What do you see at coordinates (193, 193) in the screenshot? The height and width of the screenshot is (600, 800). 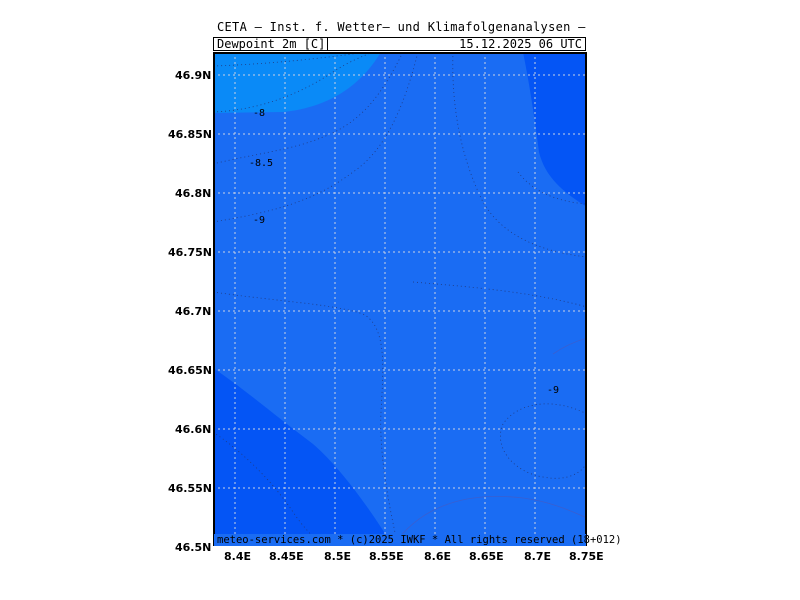 I see `lat-label: 46.8N` at bounding box center [193, 193].